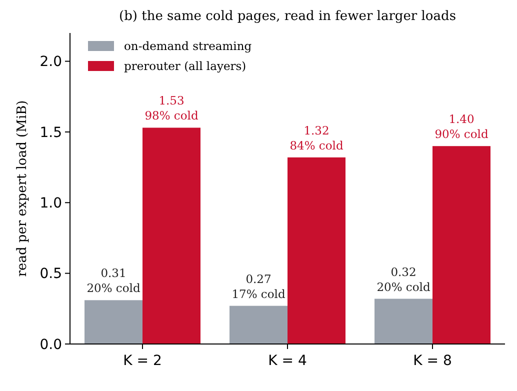 This screenshot has width=517, height=391. I want to click on data-label: 1.40 90% cold, so click(461, 127).